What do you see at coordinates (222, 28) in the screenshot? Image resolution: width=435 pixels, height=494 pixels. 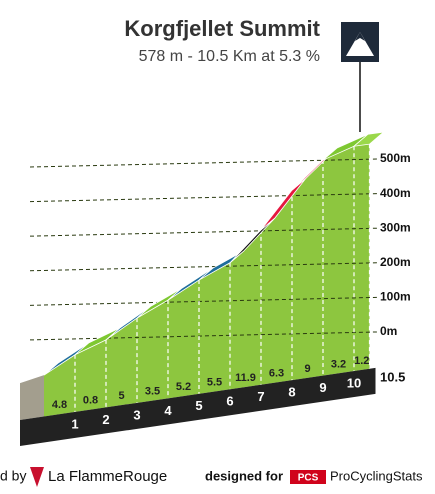 I see `chart-title: Korgfjellet Summit` at bounding box center [222, 28].